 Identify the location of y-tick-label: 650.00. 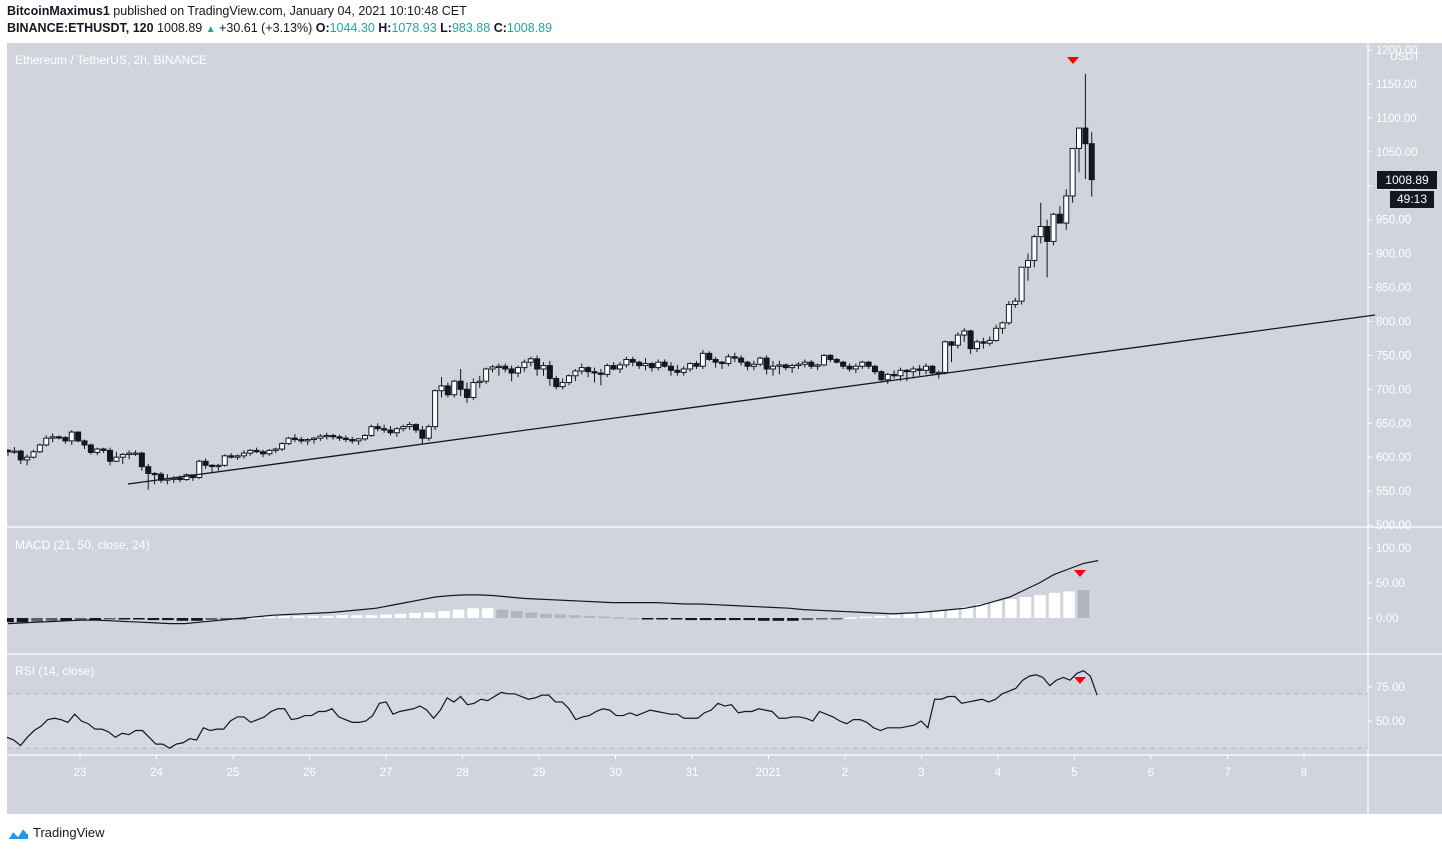
(1393, 424).